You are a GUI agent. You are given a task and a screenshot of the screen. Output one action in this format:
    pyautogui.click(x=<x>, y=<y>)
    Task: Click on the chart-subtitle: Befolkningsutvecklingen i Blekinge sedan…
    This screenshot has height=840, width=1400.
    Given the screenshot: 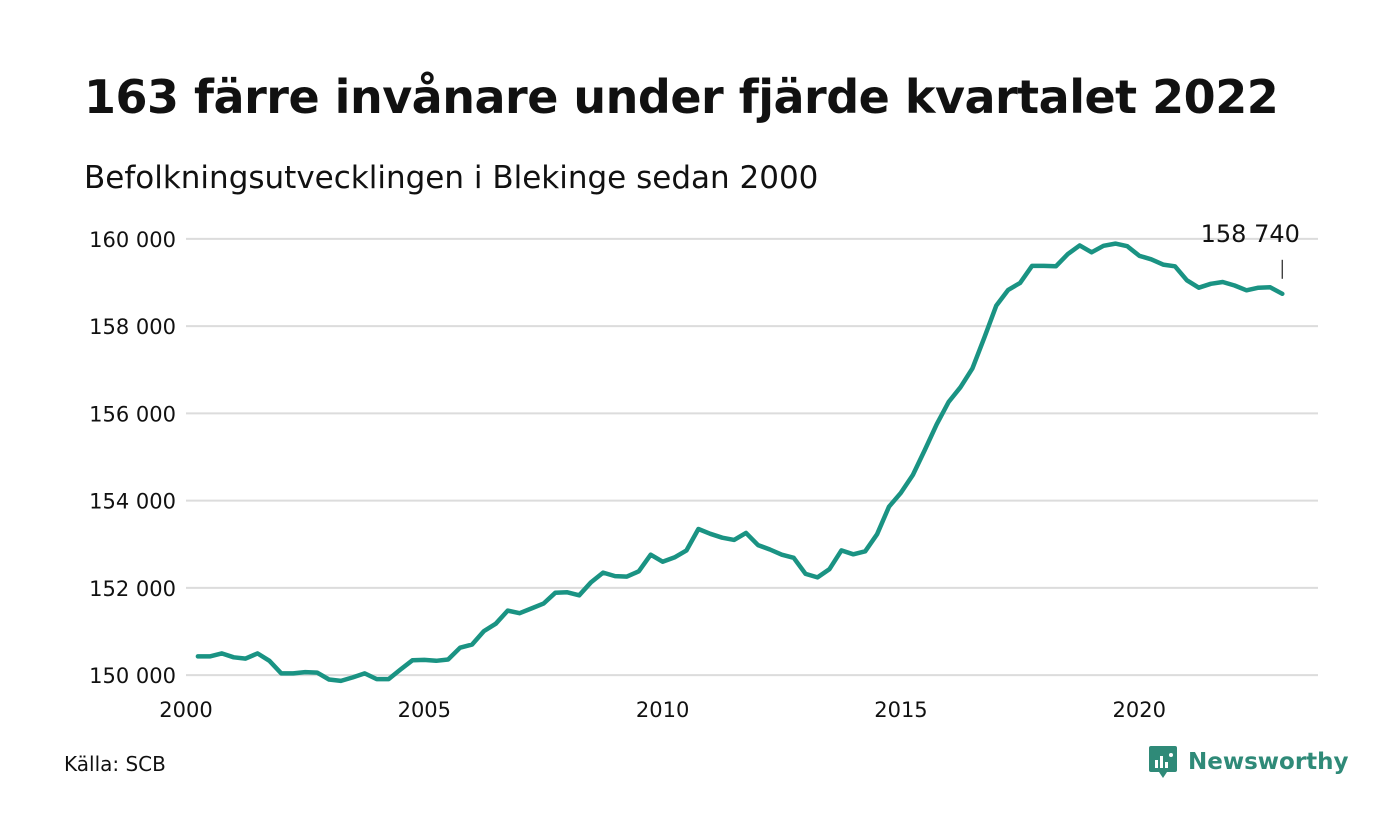 What is the action you would take?
    pyautogui.click(x=451, y=178)
    